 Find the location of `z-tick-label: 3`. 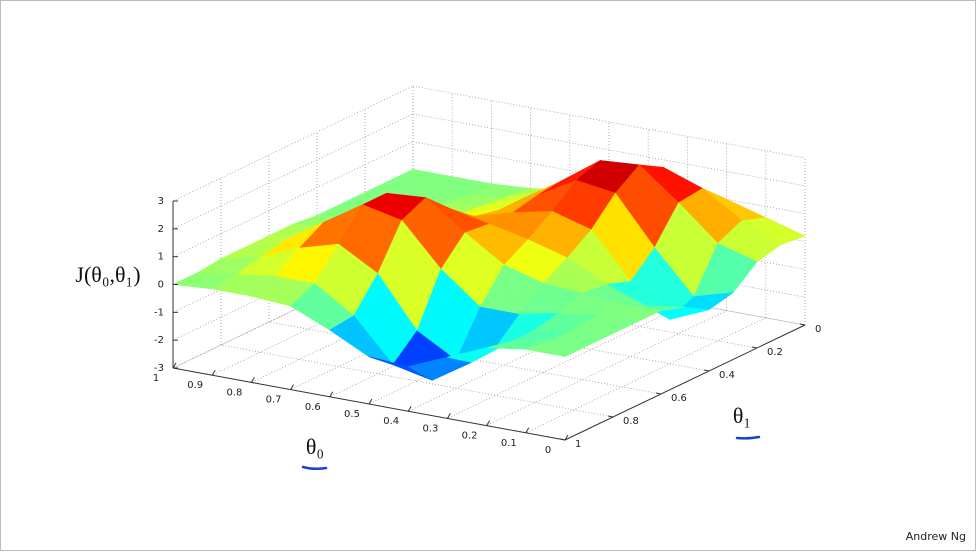

z-tick-label: 3 is located at coordinates (161, 201).